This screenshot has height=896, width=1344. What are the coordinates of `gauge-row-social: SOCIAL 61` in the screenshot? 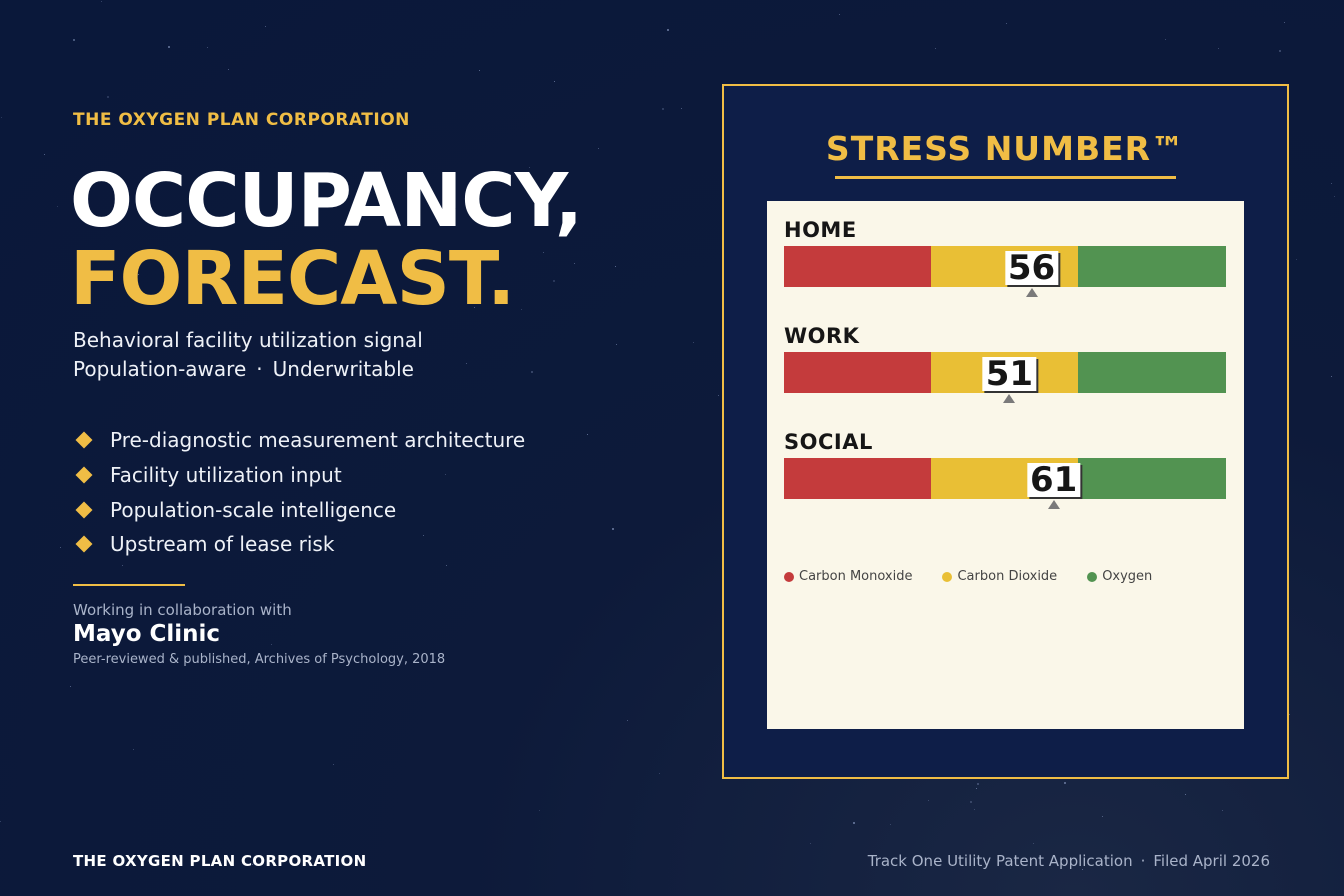 It's located at (1005, 477).